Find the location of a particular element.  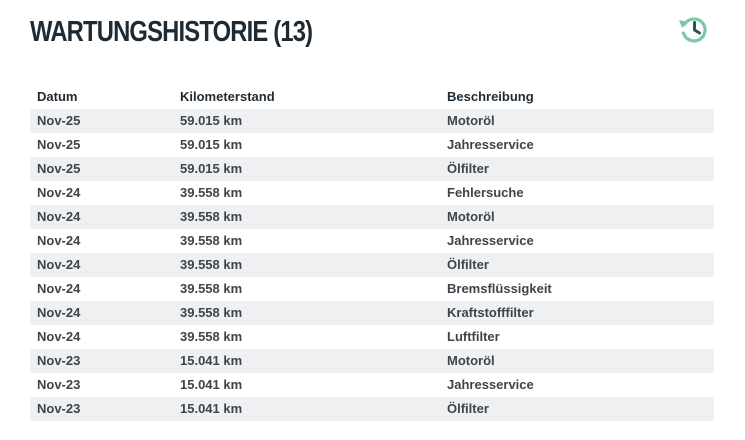

page-header: WARTUNGSHISTORIE (13) is located at coordinates (372, 32).